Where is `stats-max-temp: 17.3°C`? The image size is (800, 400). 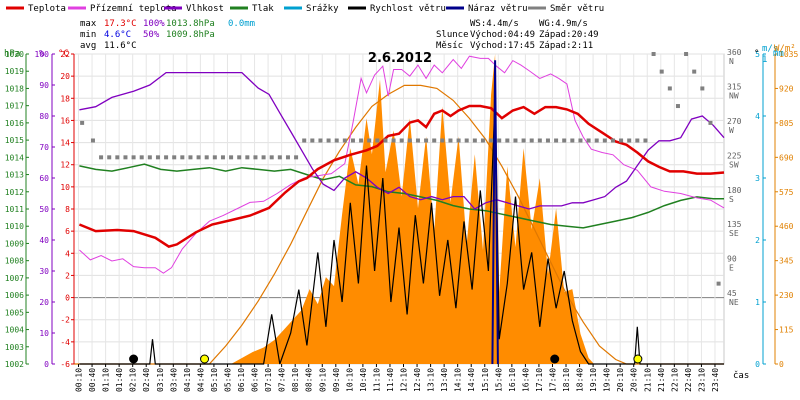
stats-max-temp: 17.3°C is located at coordinates (120, 24).